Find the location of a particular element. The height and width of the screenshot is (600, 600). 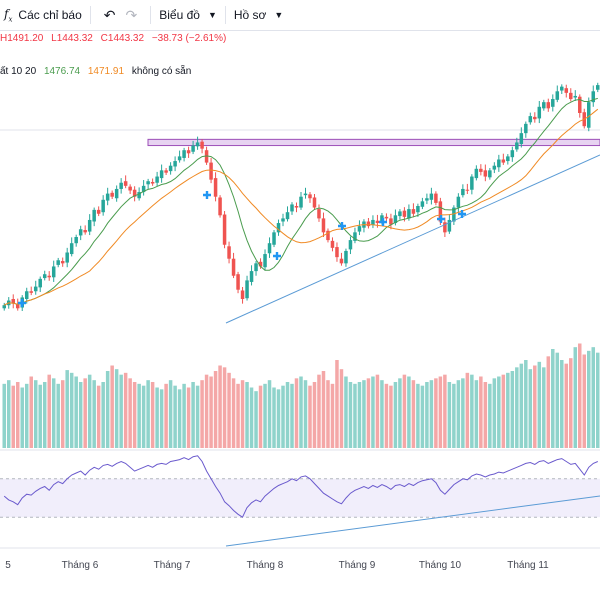

function-icon: fx is located at coordinates (8, 15).